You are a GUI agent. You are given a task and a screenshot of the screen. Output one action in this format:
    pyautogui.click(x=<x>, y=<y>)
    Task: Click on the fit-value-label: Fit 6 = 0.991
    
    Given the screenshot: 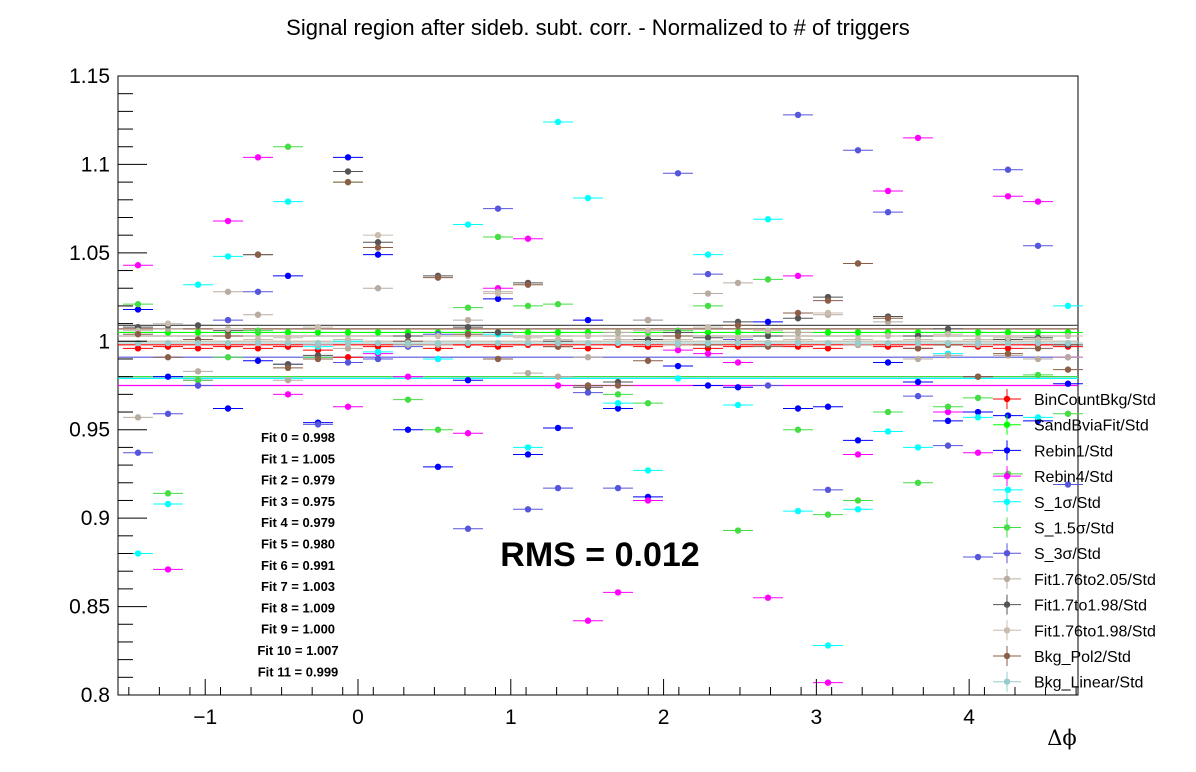 What is the action you would take?
    pyautogui.click(x=298, y=565)
    